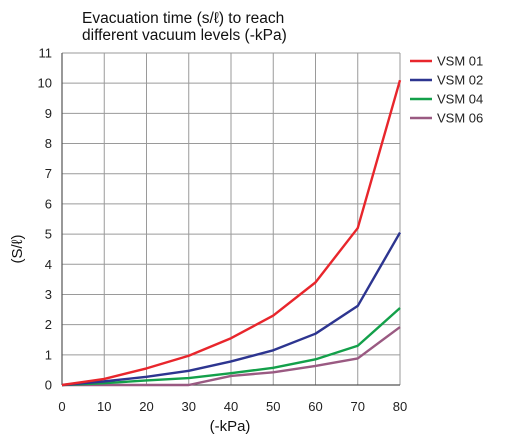  I want to click on x-tick-label: 30, so click(189, 406).